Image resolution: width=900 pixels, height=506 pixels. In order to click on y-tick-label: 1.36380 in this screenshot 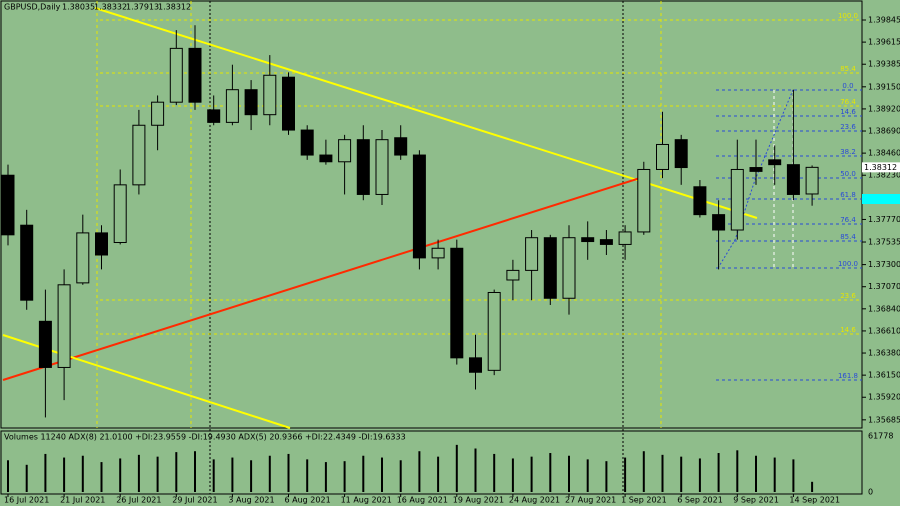, I will do `click(884, 353)`.